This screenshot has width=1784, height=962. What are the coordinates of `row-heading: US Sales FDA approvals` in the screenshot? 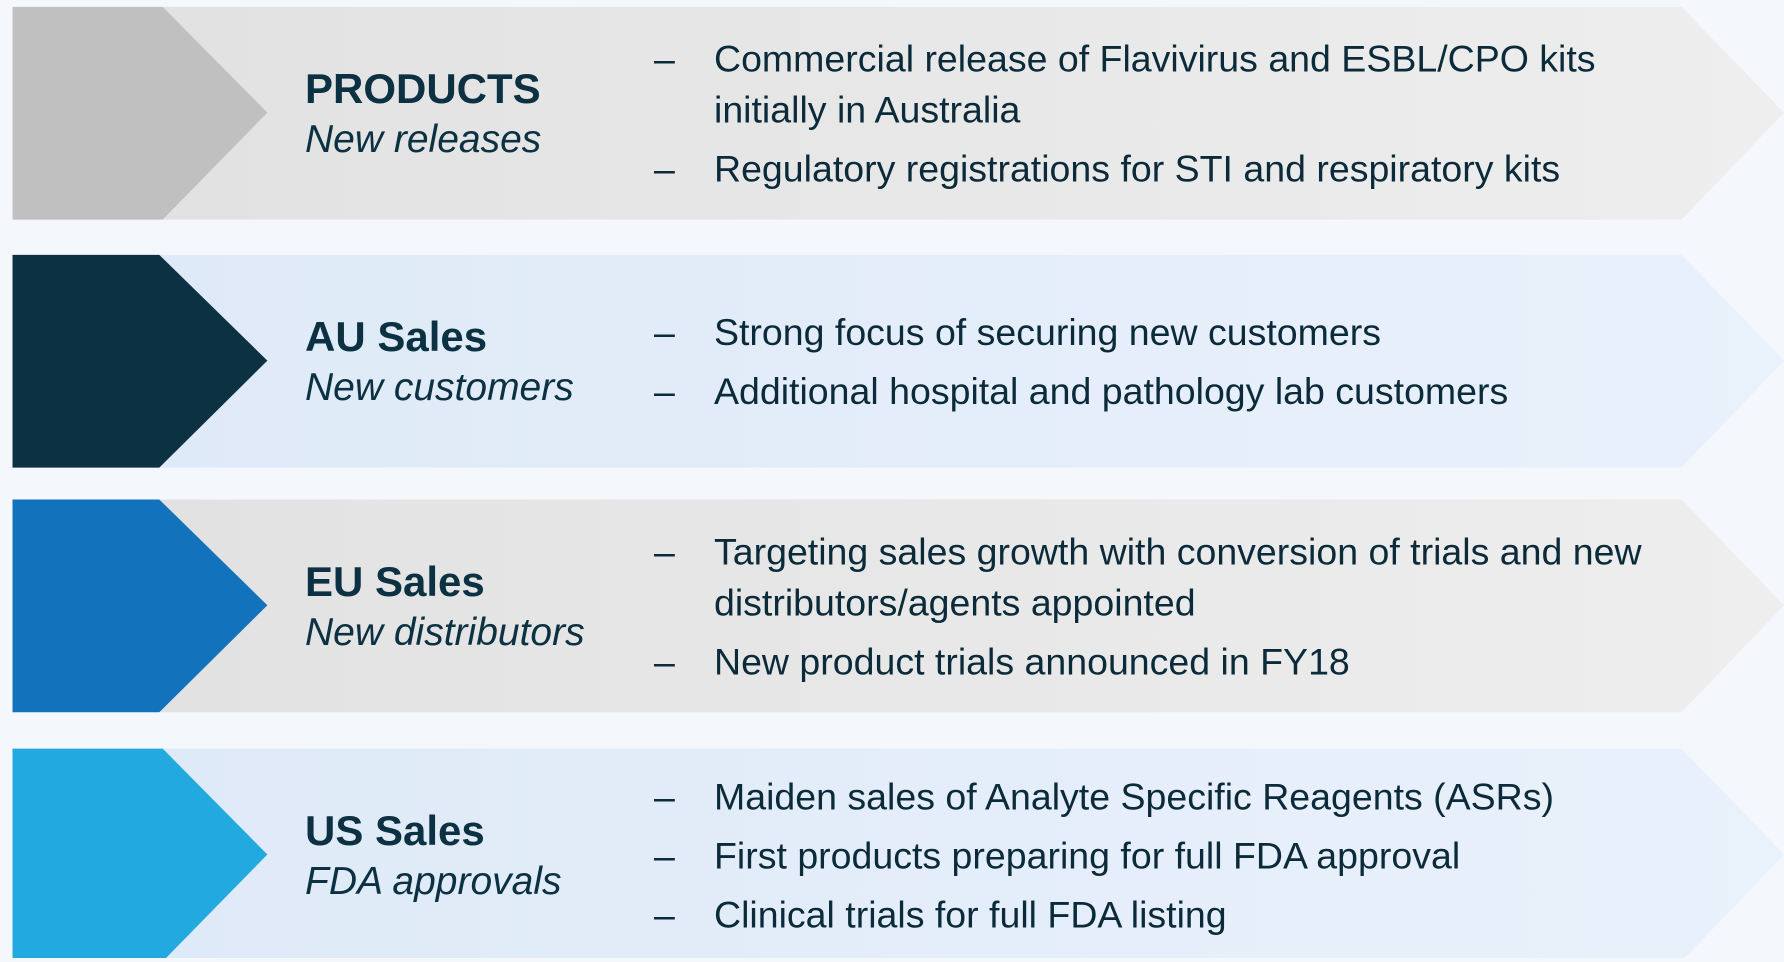 It's located at (433, 856).